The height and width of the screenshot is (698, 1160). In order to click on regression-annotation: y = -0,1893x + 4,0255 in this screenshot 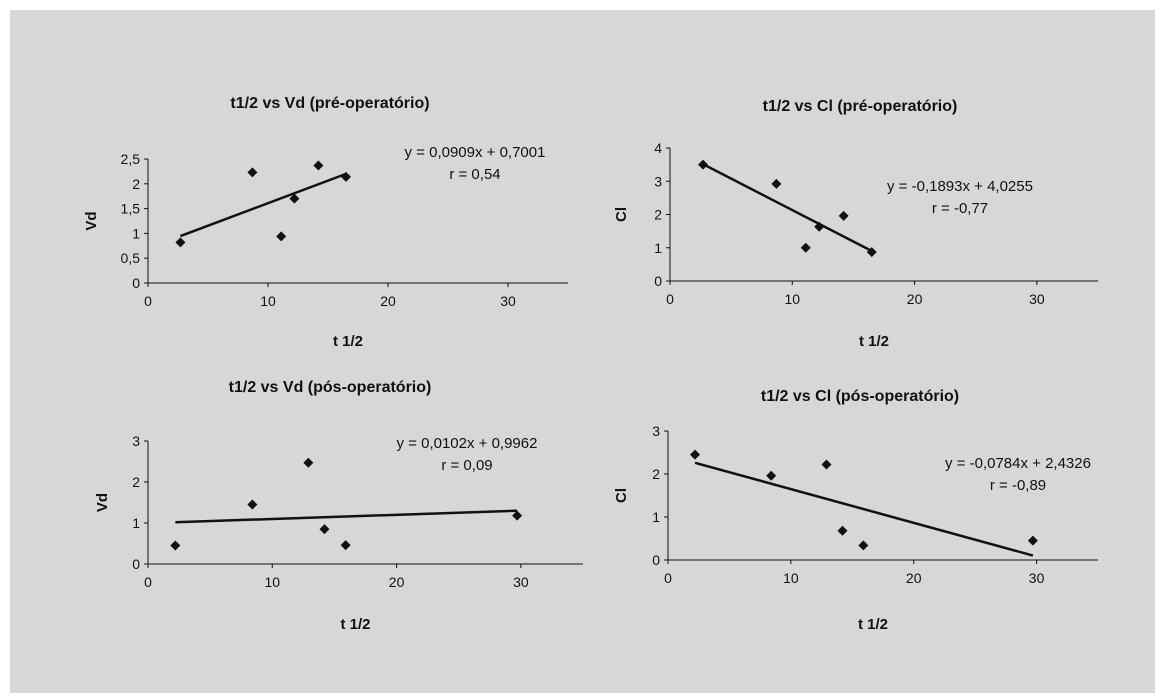, I will do `click(960, 186)`.